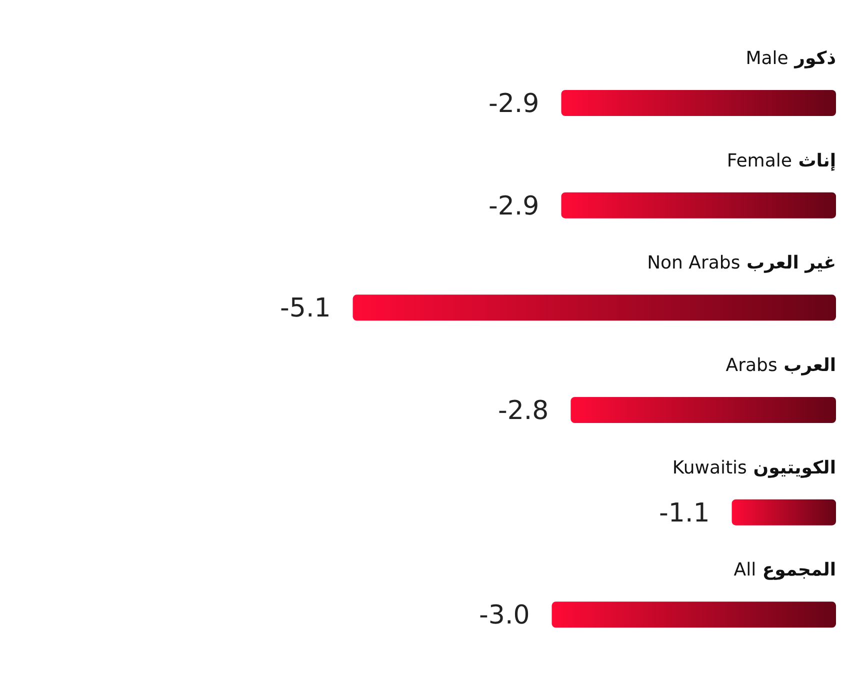 This screenshot has width=846, height=674. Describe the element at coordinates (684, 513) in the screenshot. I see `data-label: -1.1` at that location.